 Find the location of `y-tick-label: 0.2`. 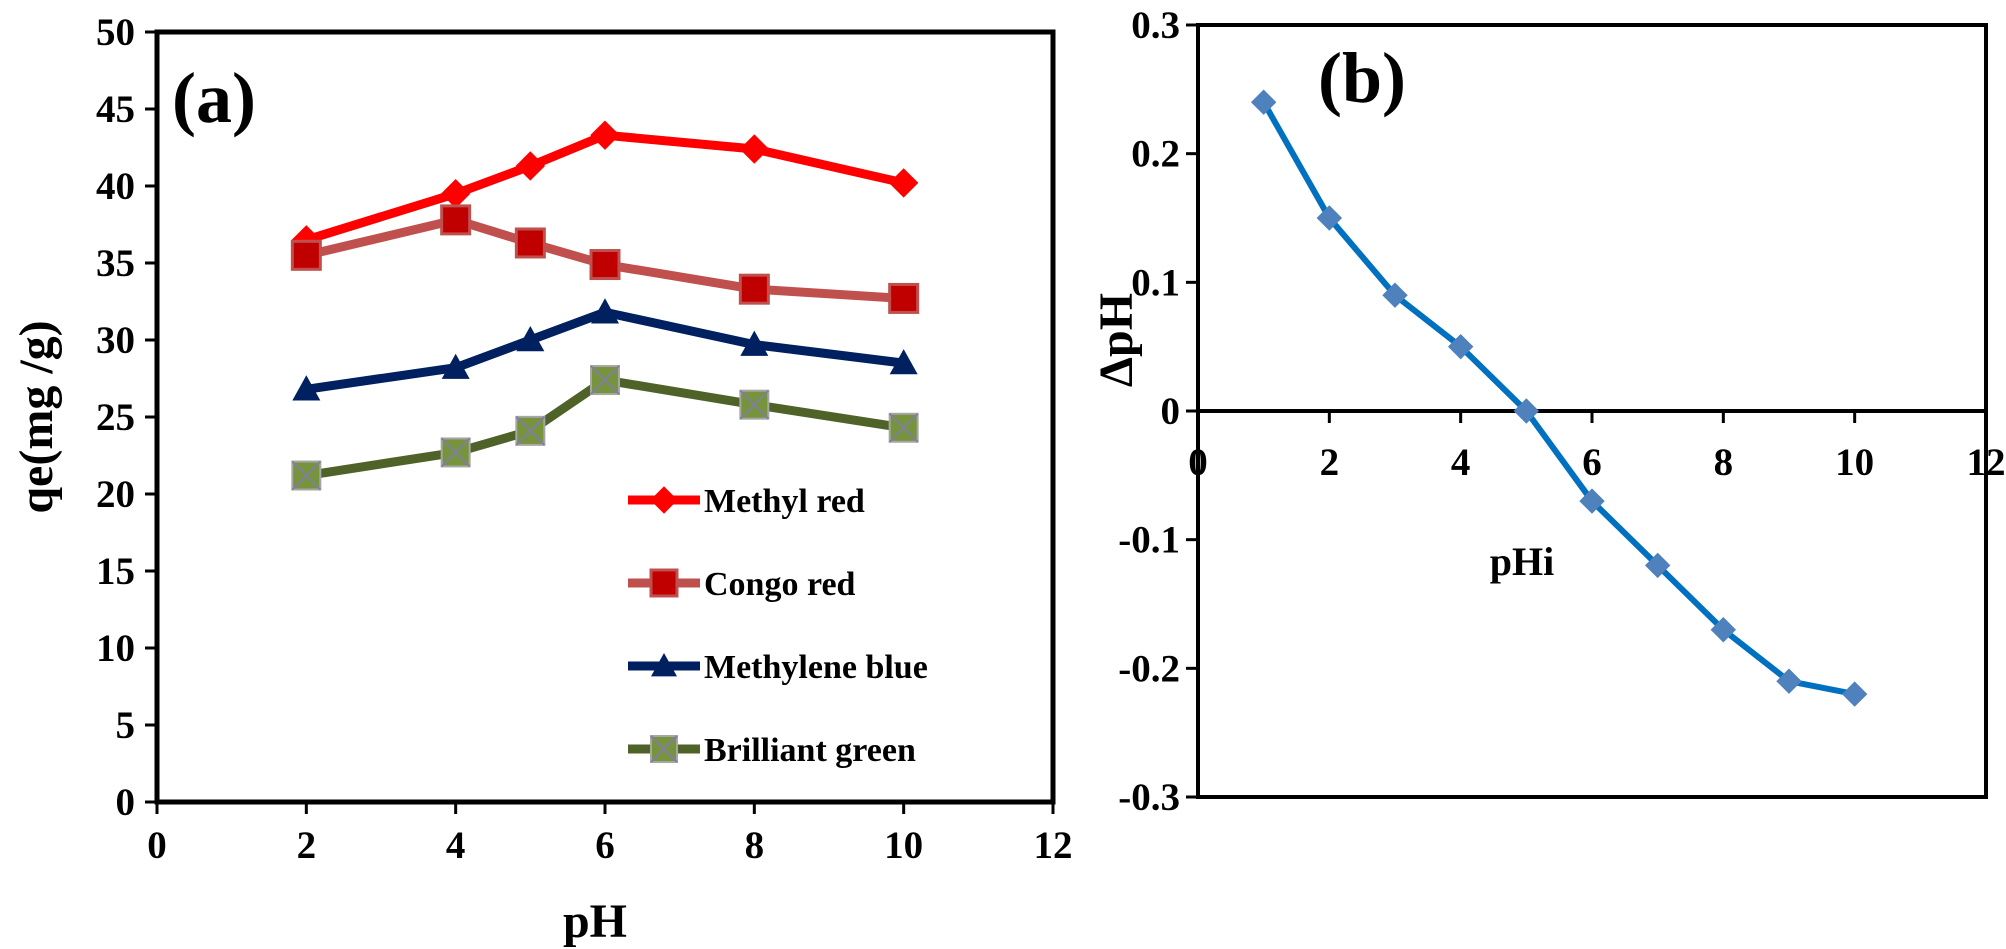

y-tick-label: 0.2 is located at coordinates (1155, 154).